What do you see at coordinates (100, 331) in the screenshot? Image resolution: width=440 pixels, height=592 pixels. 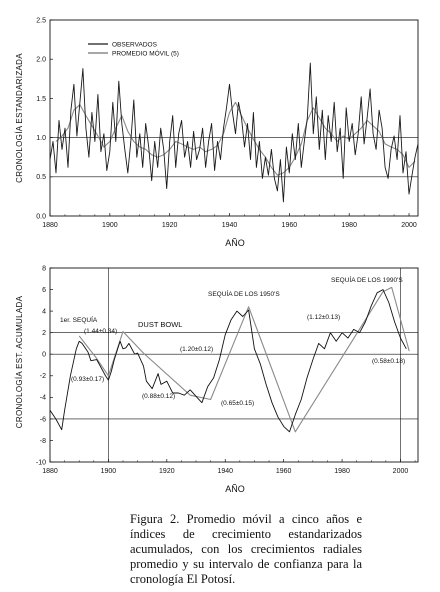 I see `annotation-value-1: (1.44±0.34)` at bounding box center [100, 331].